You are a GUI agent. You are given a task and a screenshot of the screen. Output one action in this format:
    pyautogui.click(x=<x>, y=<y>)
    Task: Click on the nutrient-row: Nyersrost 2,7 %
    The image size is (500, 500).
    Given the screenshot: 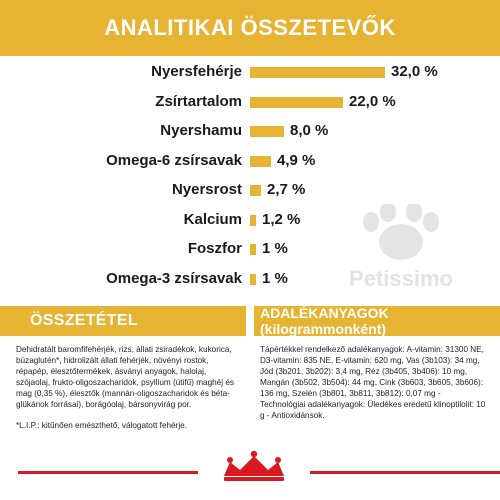 What is the action you would take?
    pyautogui.click(x=250, y=190)
    